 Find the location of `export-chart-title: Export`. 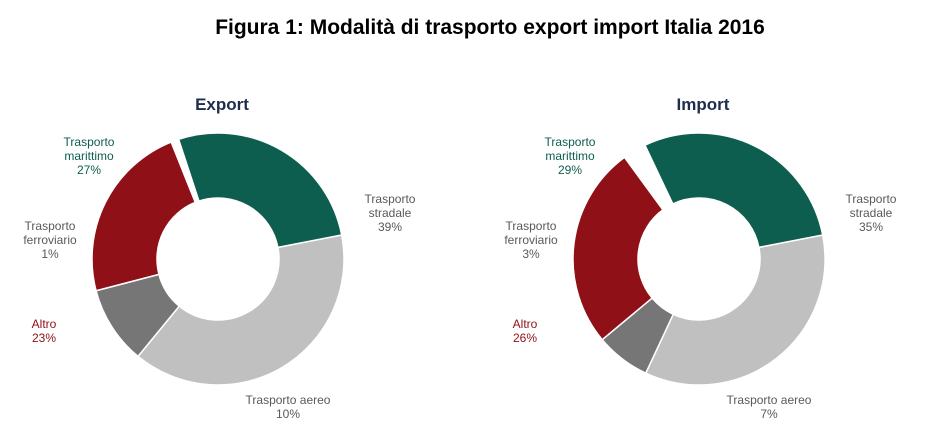

export-chart-title: Export is located at coordinates (222, 104).